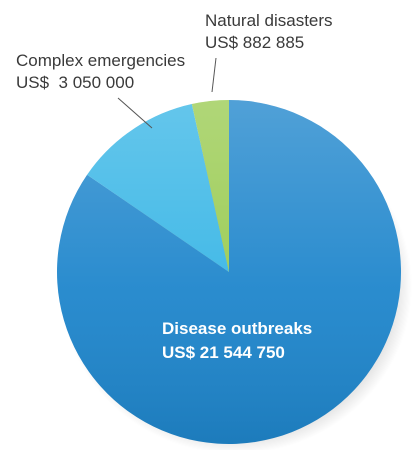  Describe the element at coordinates (237, 328) in the screenshot. I see `label-disease-outbreaks: Disease outbreaks` at that location.